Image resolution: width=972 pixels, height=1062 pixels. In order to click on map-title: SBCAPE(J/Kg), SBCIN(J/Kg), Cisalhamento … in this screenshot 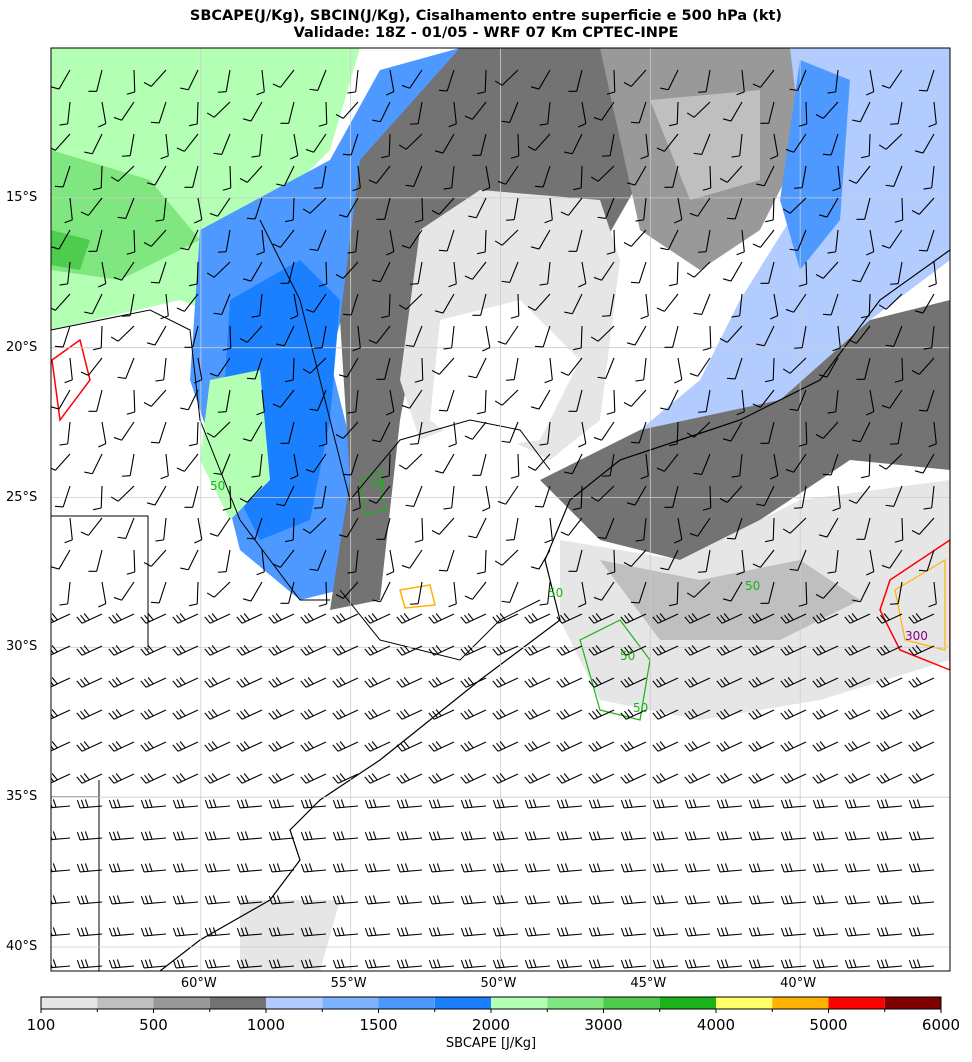, I will do `click(486, 16)`.